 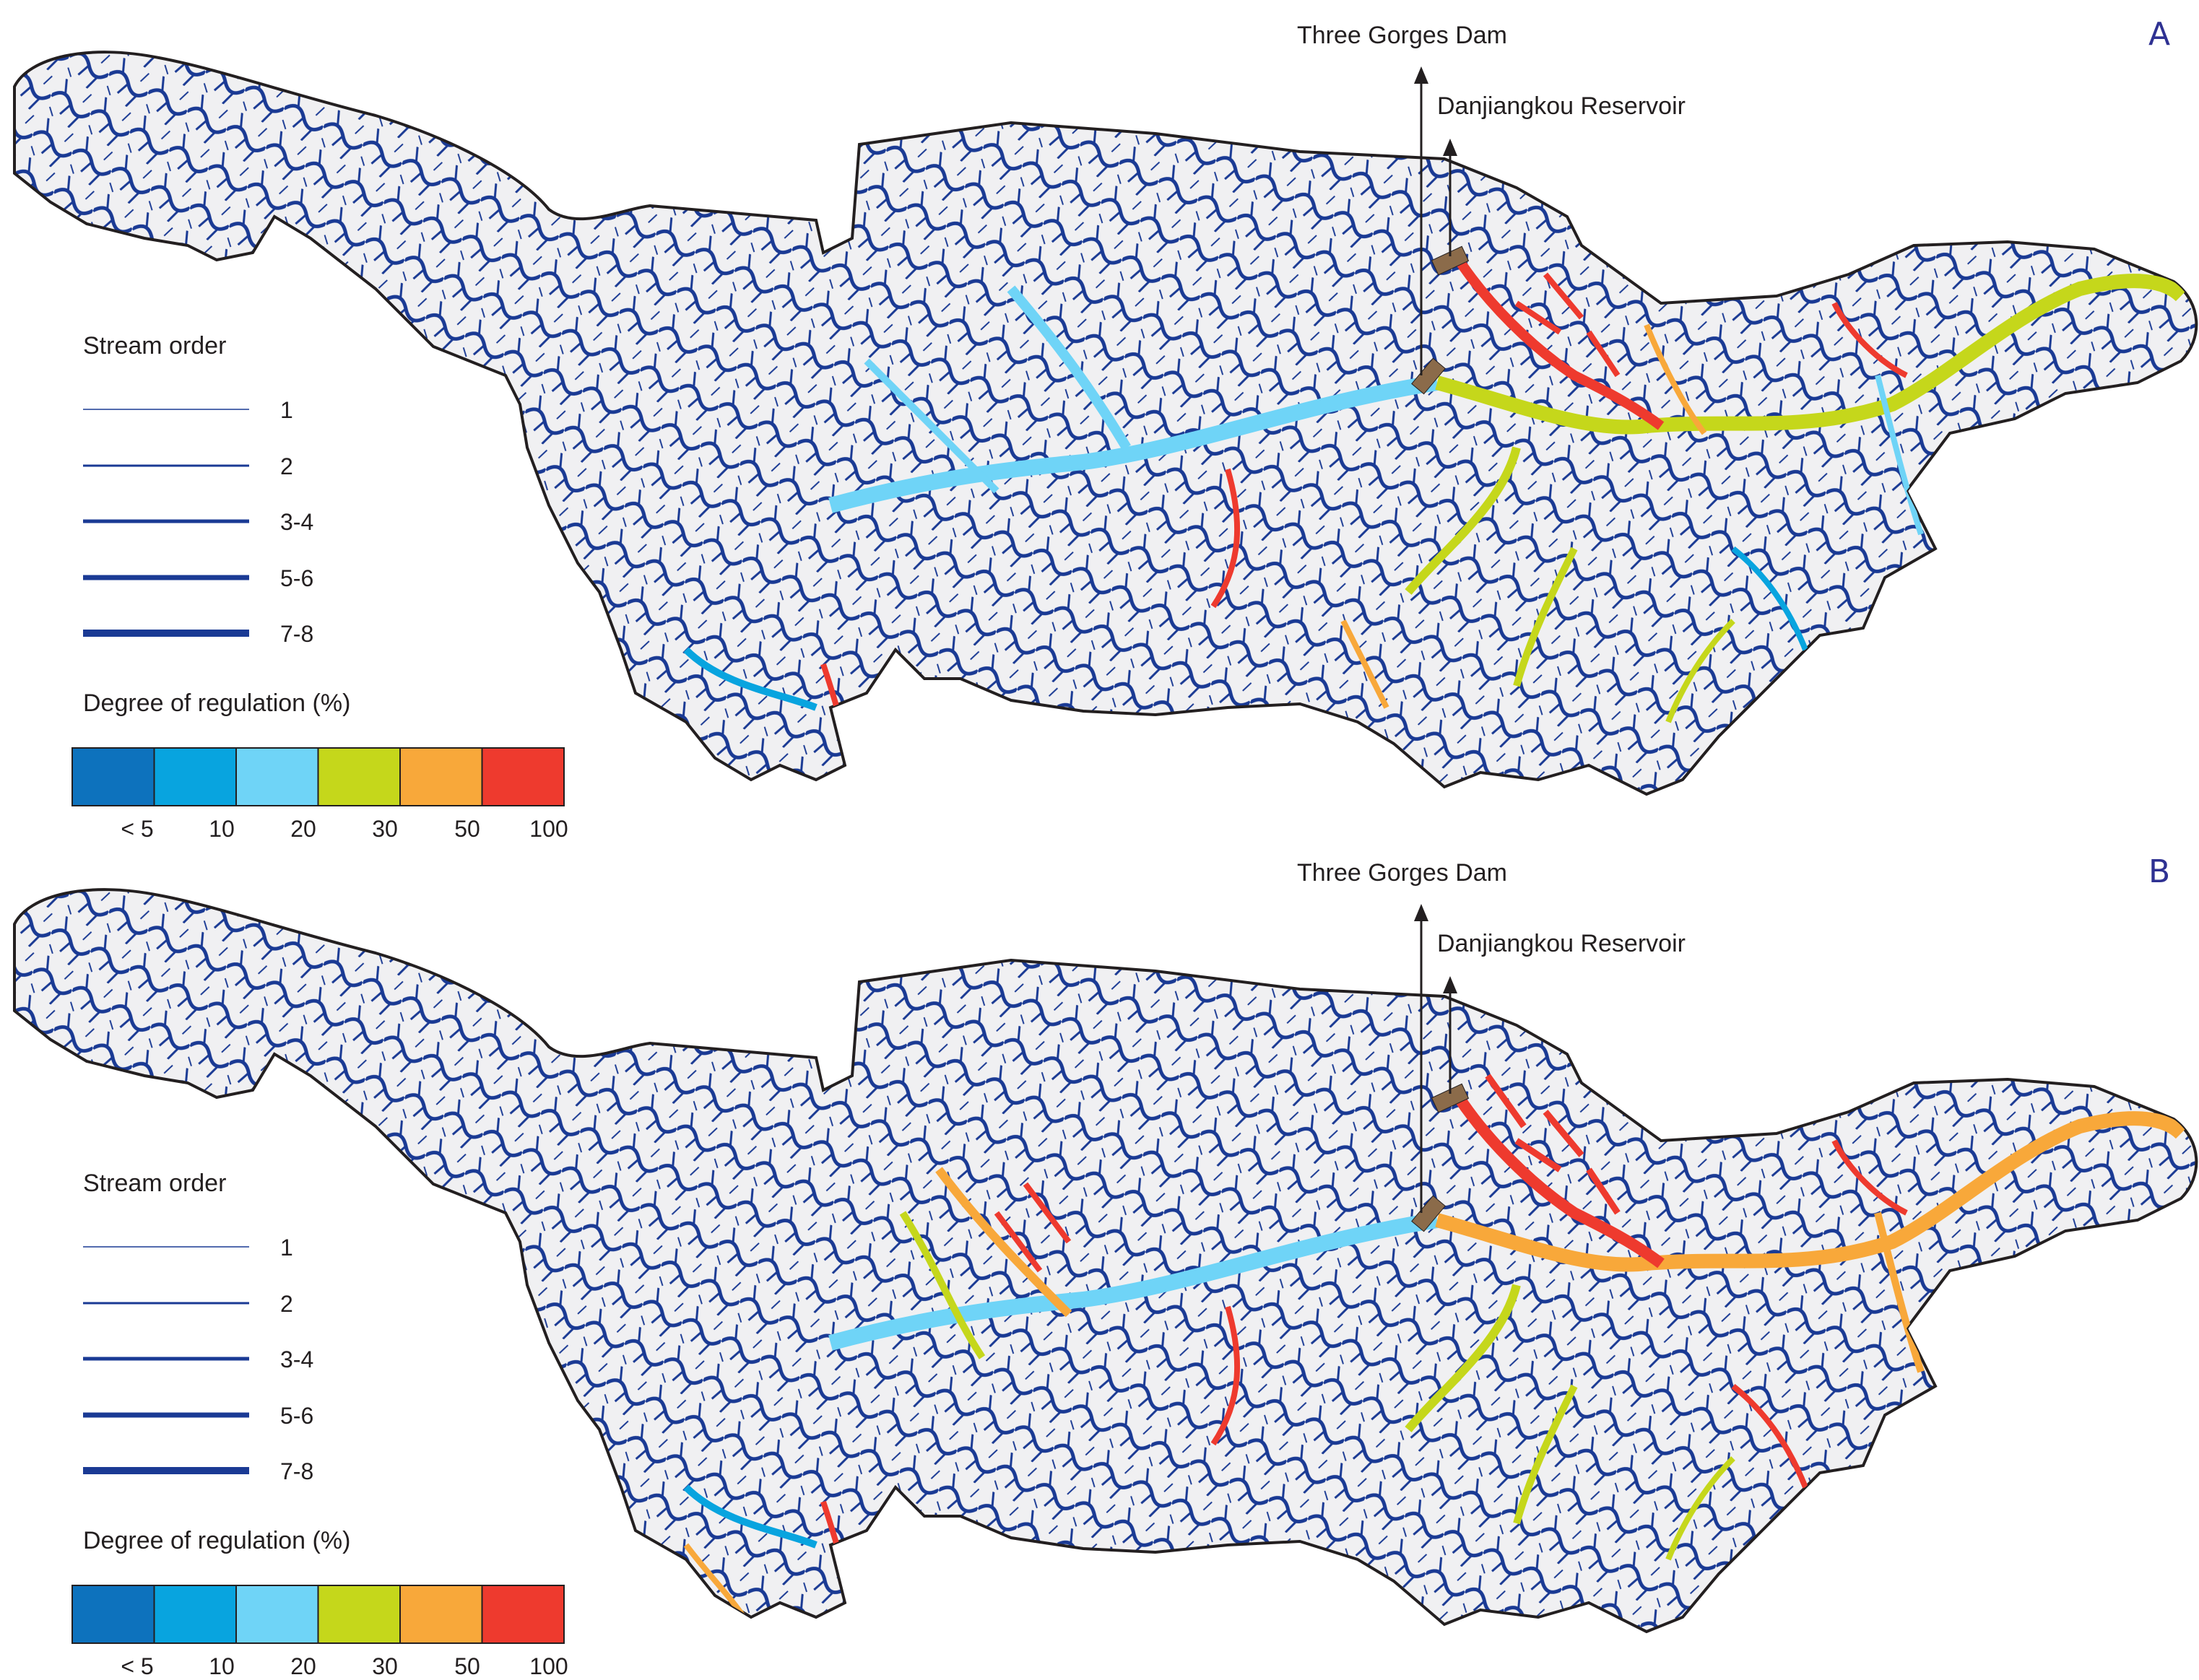 What do you see at coordinates (2159, 34) in the screenshot?
I see `panel-letter: A` at bounding box center [2159, 34].